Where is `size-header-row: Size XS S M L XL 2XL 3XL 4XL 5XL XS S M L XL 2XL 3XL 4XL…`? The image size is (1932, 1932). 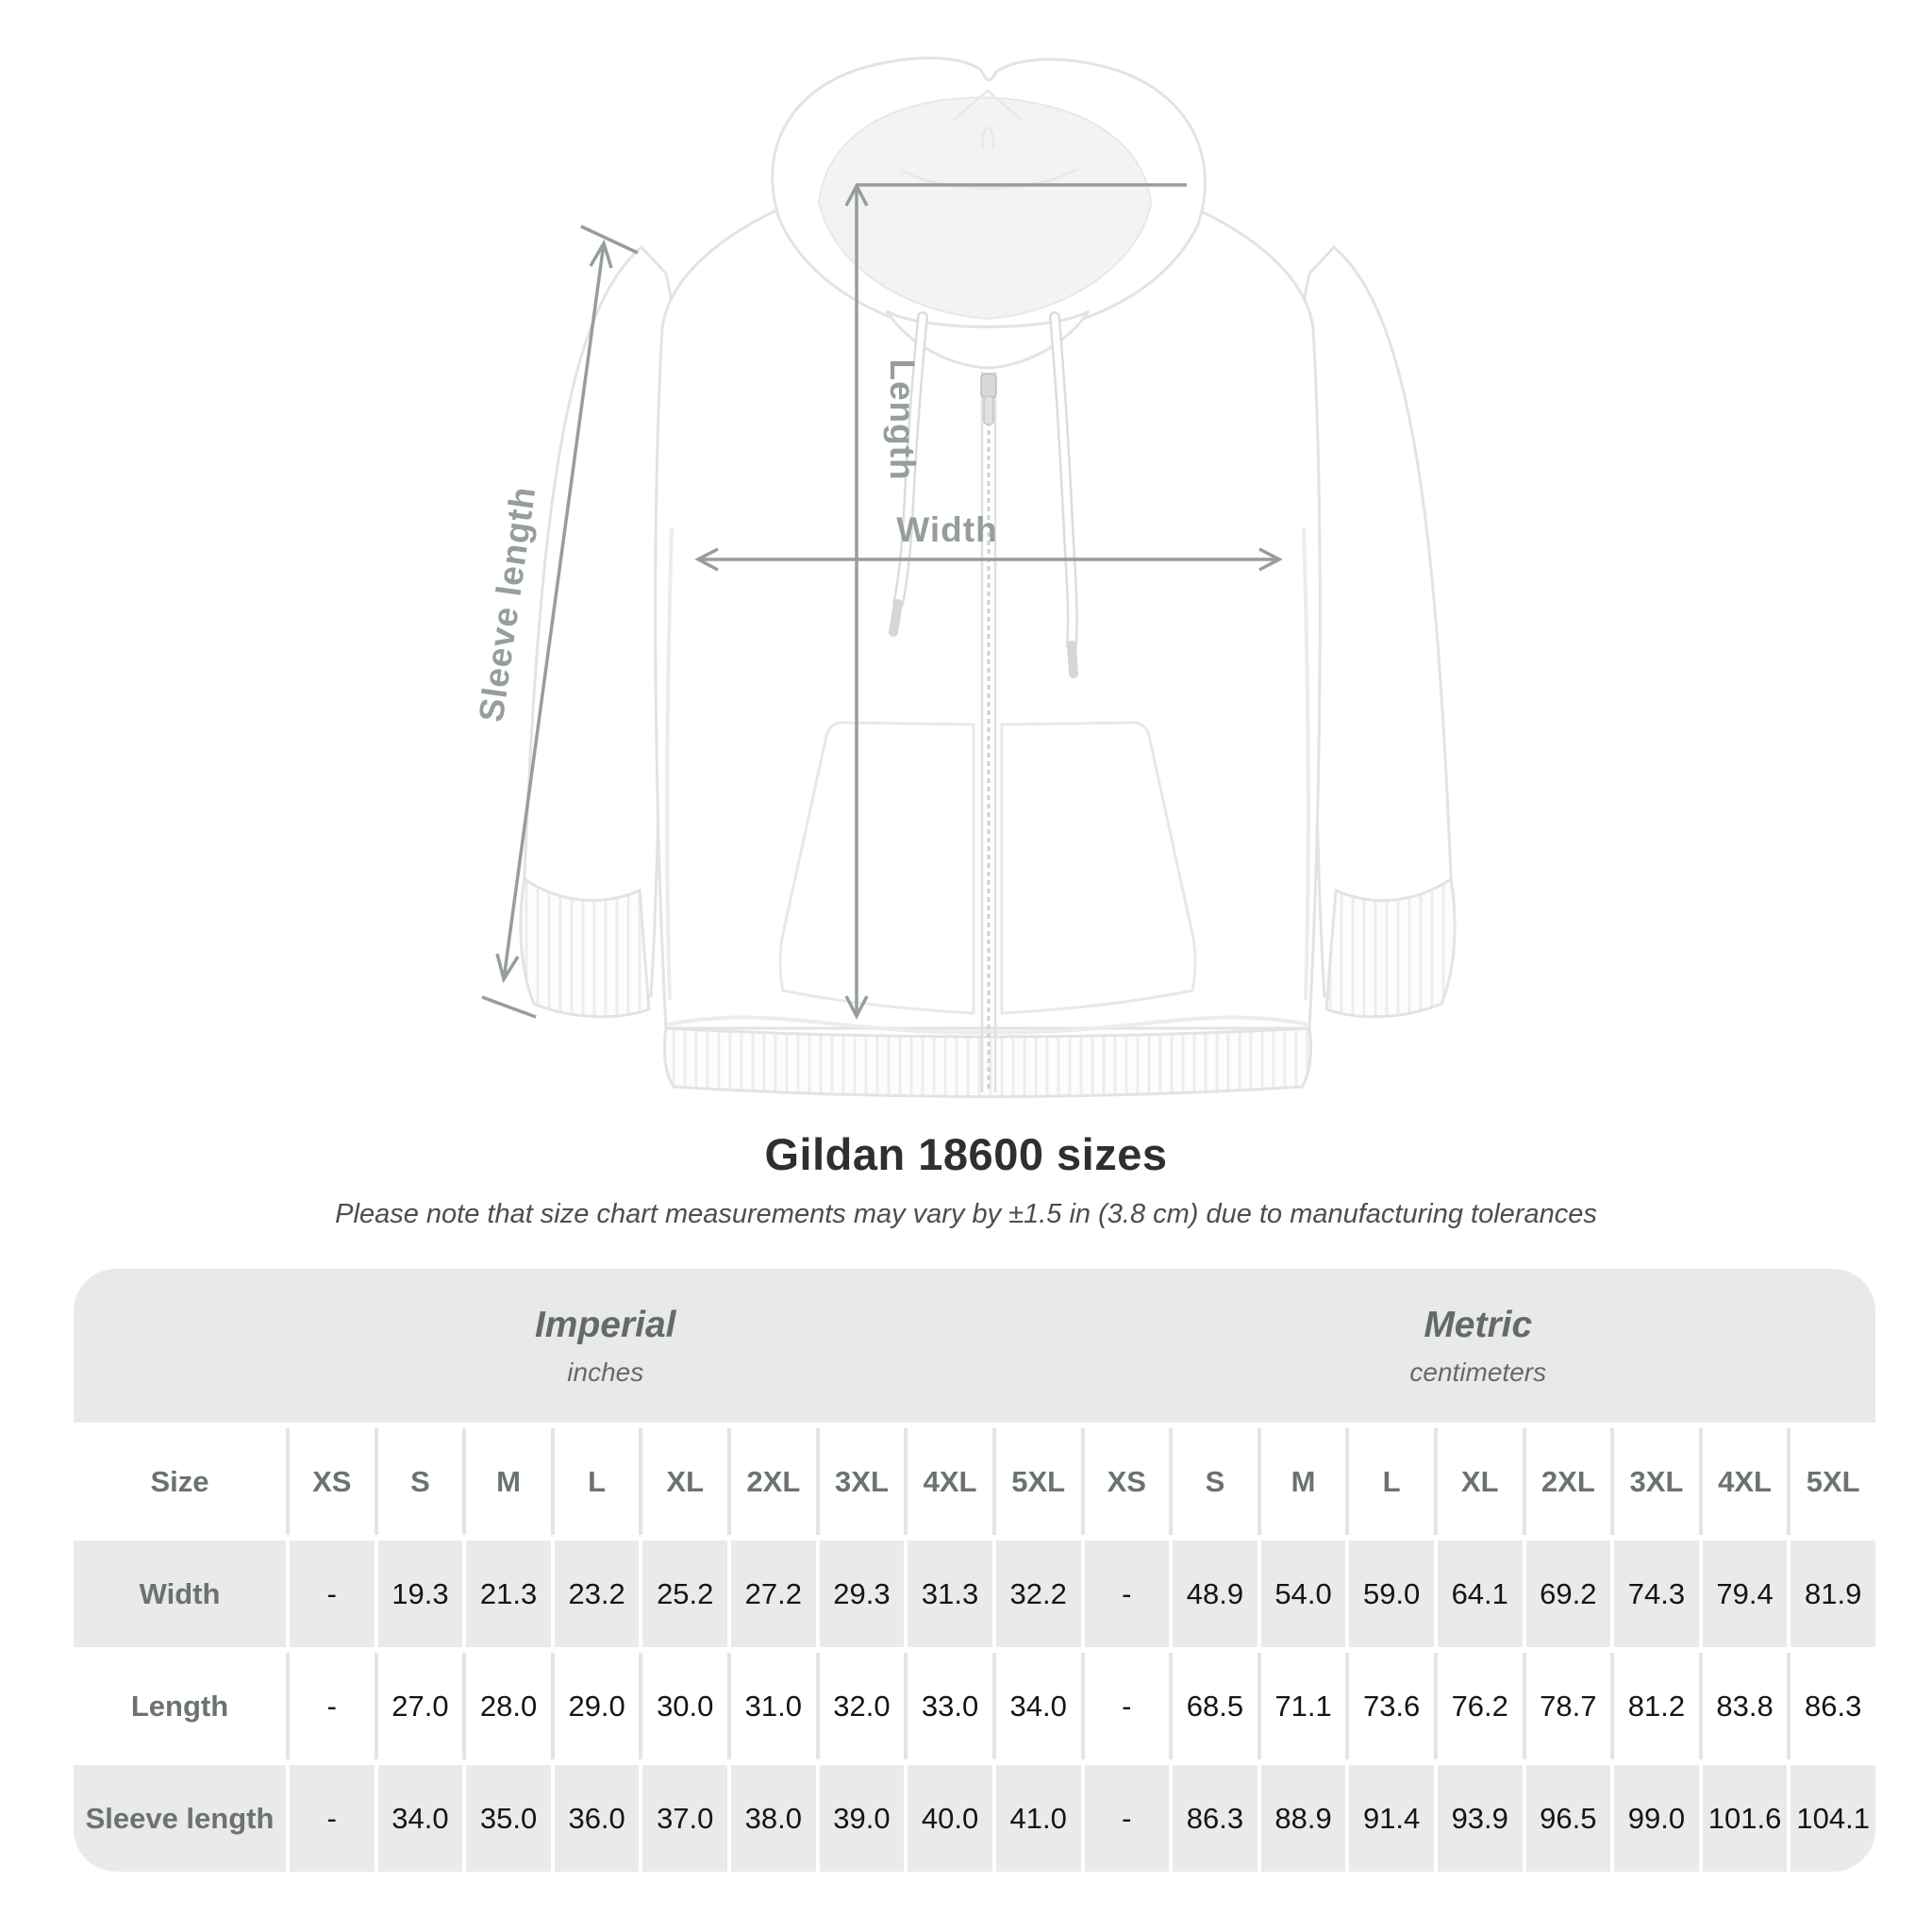
size-header-row: Size XS S M L XL 2XL 3XL 4XL 5XL XS S M L XL 2XL 3XL 4XL… is located at coordinates (974, 1481).